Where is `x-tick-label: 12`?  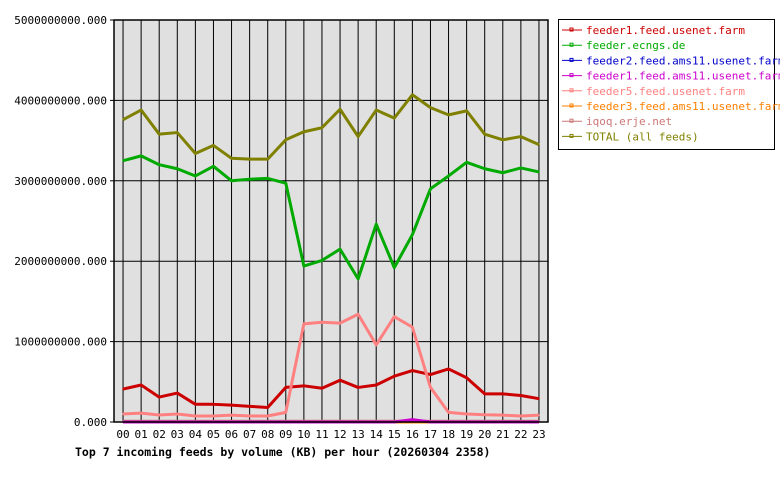
x-tick-label: 12 is located at coordinates (339, 434).